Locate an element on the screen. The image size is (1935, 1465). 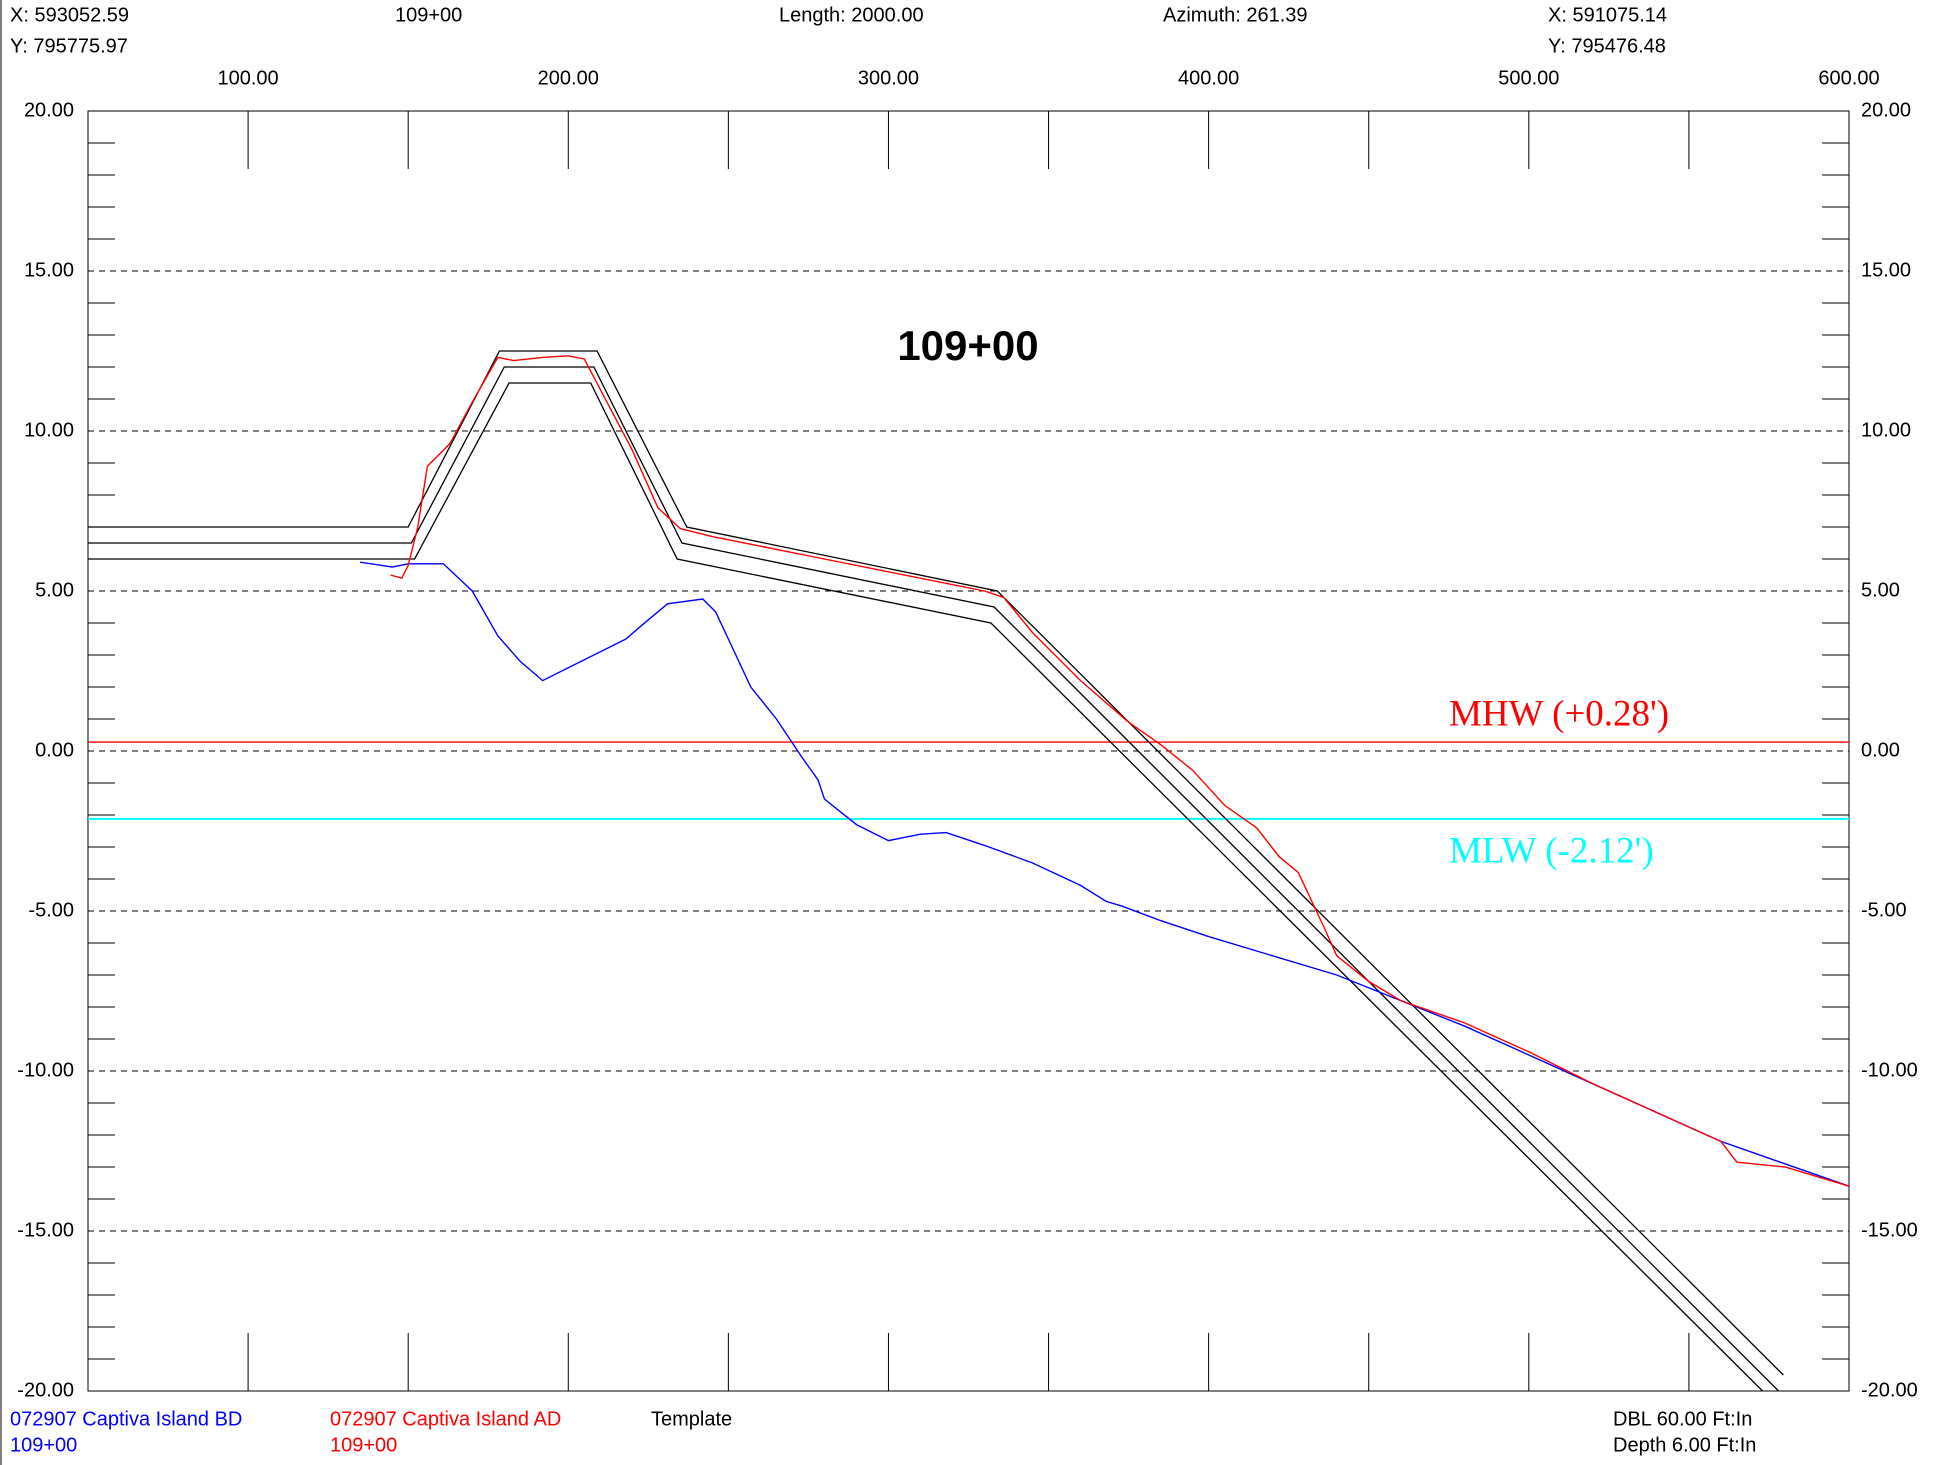
note-depth: Depth 6.00 Ft:In is located at coordinates (1684, 1445).